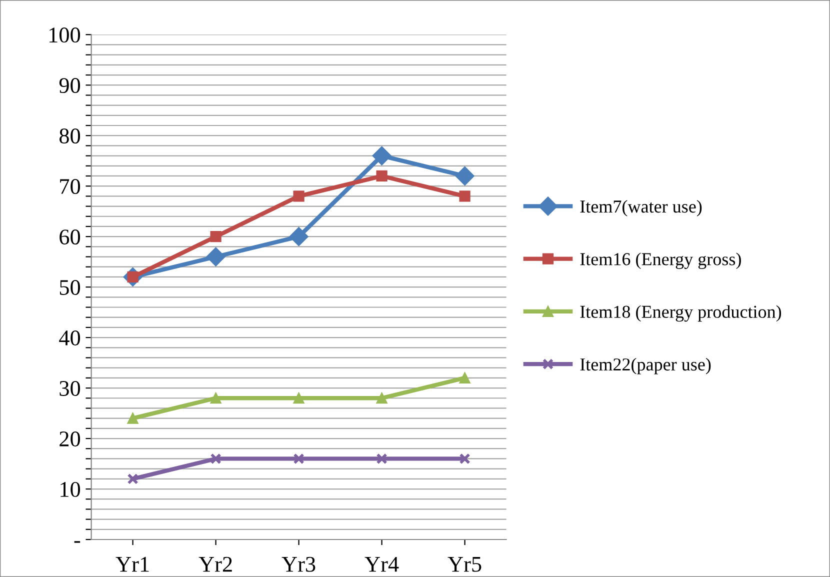 This screenshot has width=830, height=577. What do you see at coordinates (381, 564) in the screenshot?
I see `x-tick-label: Yr4` at bounding box center [381, 564].